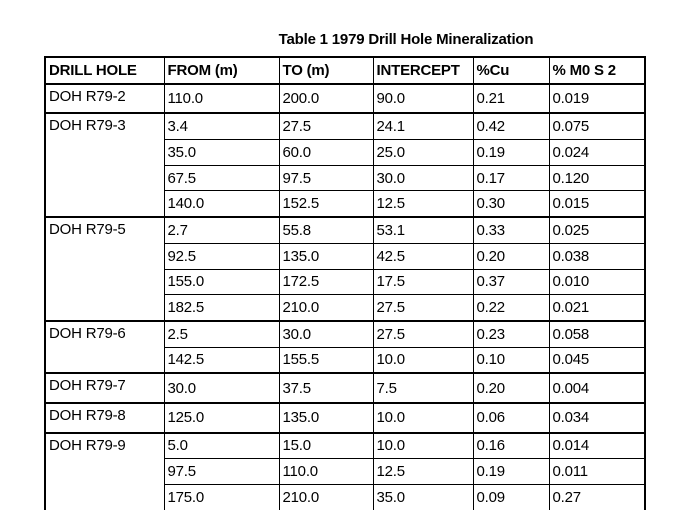 Image resolution: width=695 pixels, height=510 pixels. I want to click on cell-from: 2.5, so click(221, 333).